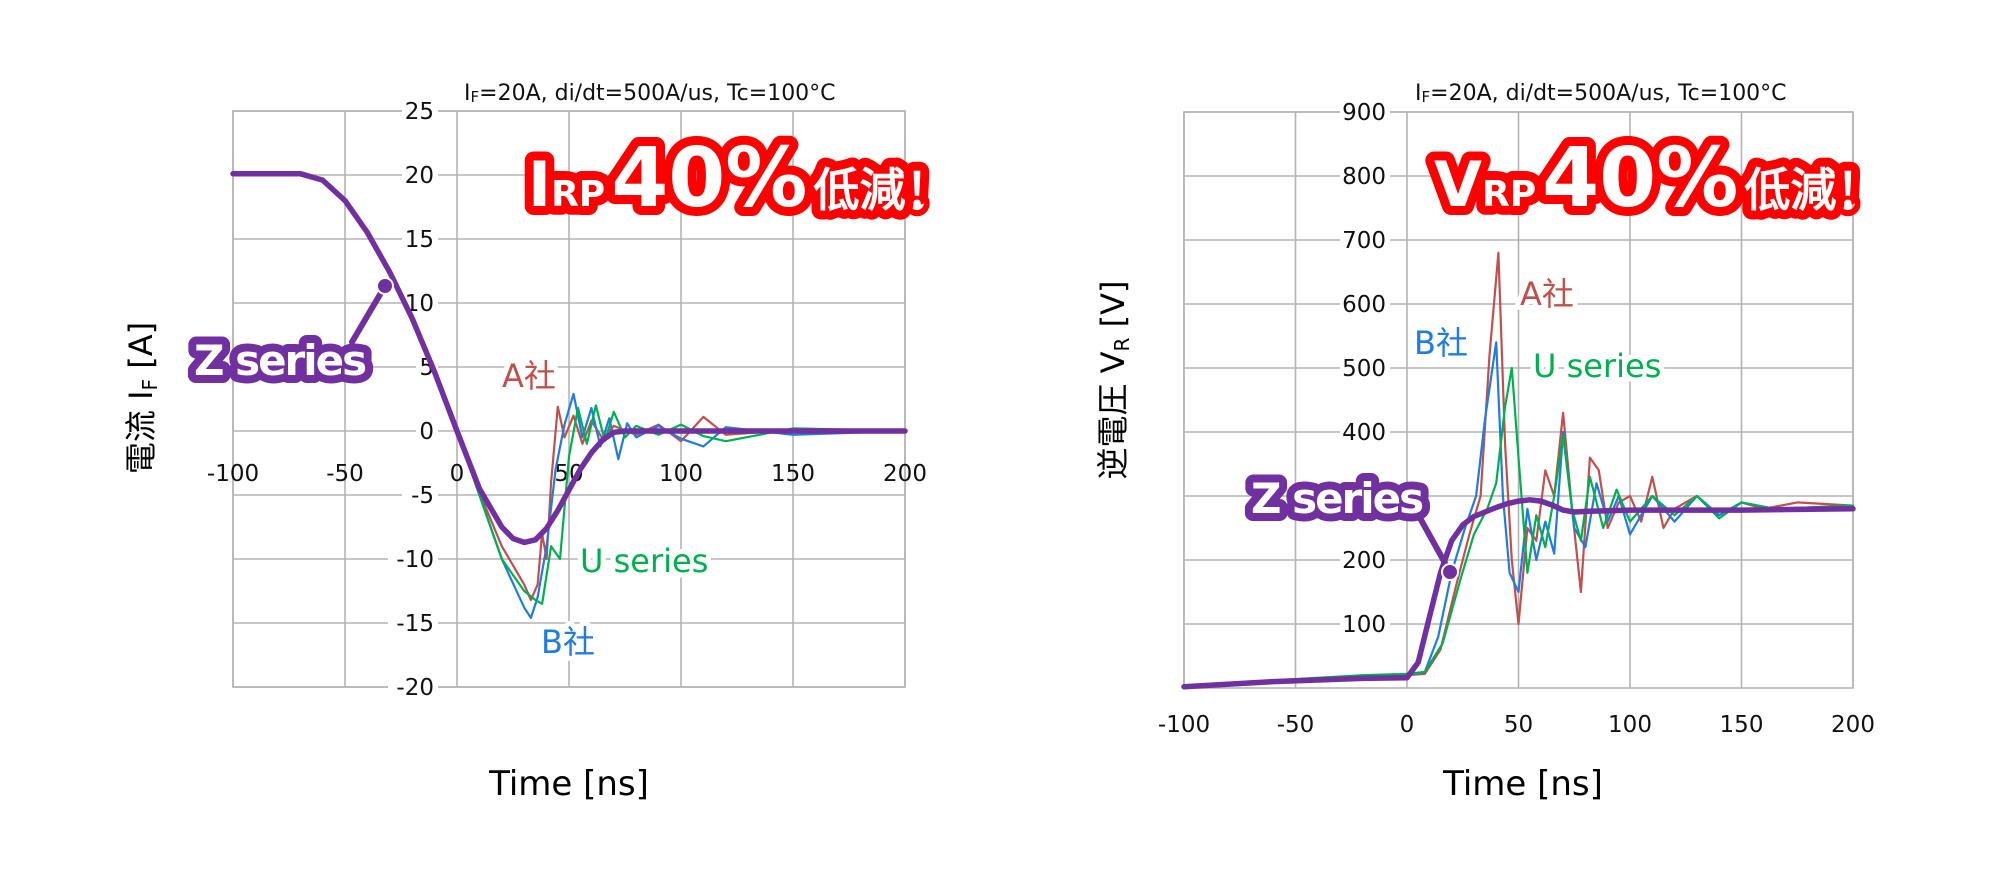 The height and width of the screenshot is (883, 2003). Describe the element at coordinates (1364, 305) in the screenshot. I see `y-tick-label: 600` at that location.